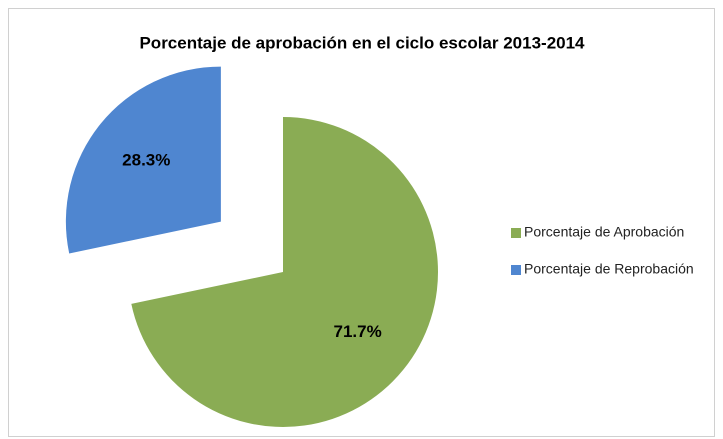 The image size is (723, 439). I want to click on data-label: 28.3%, so click(146, 160).